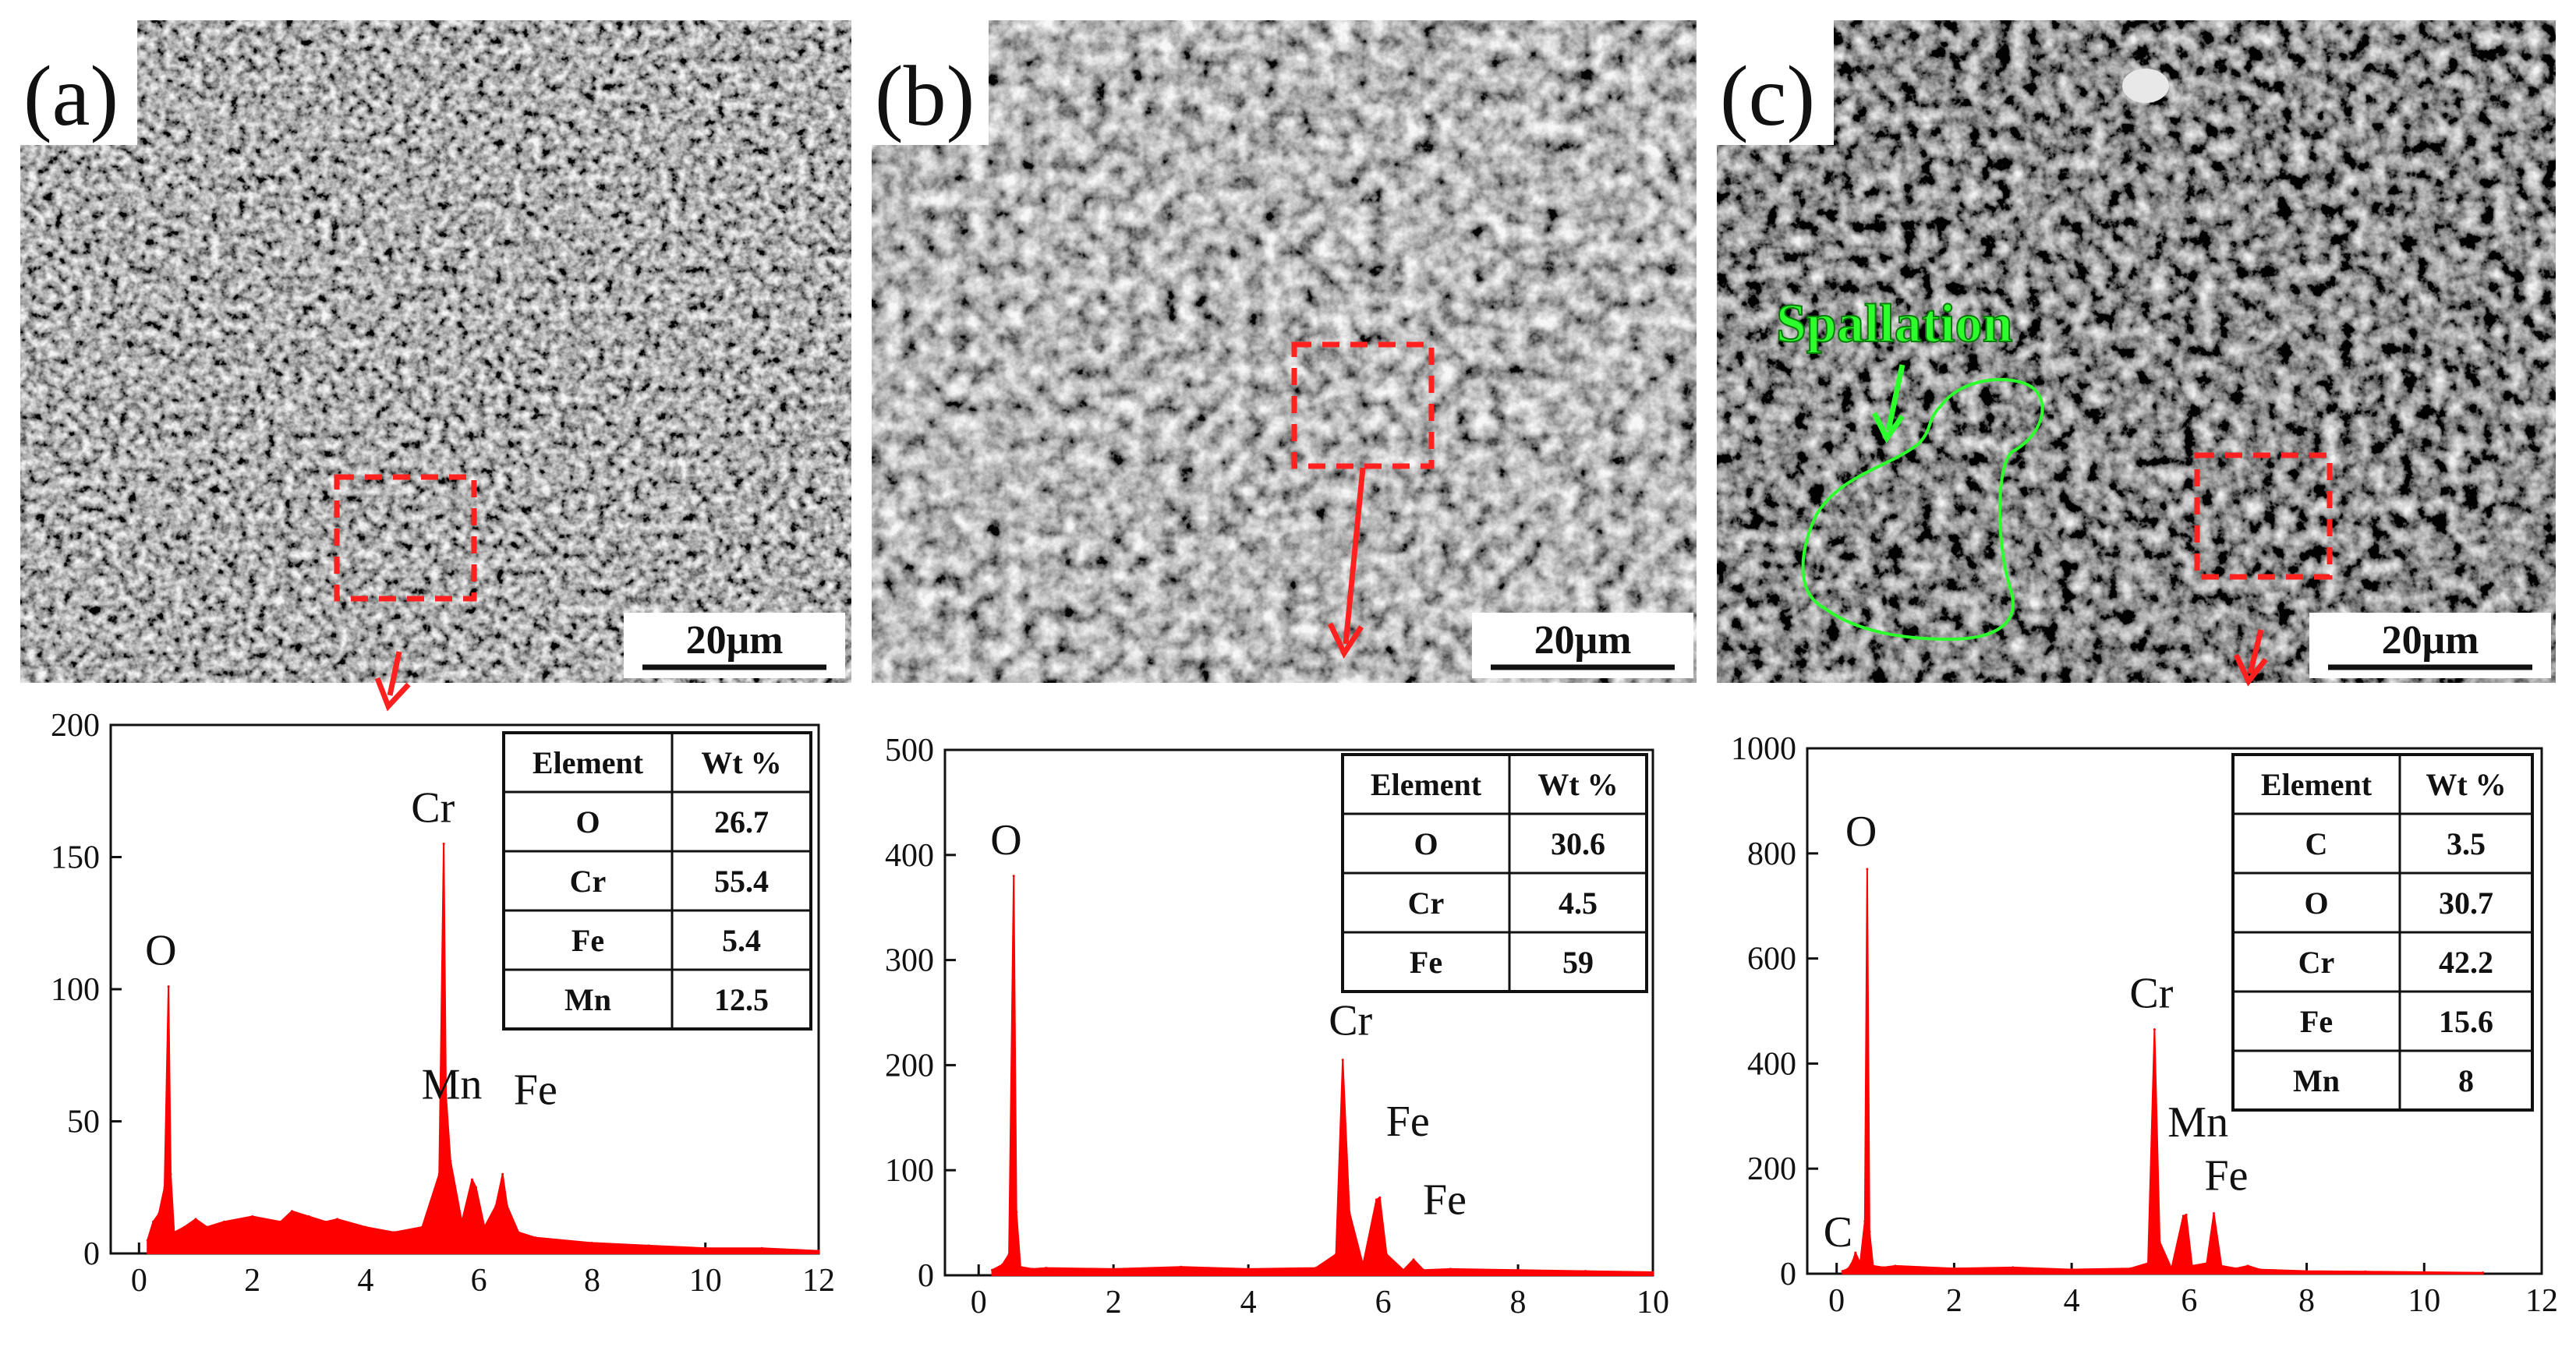  Describe the element at coordinates (2263, 516) in the screenshot. I see `roi-box-c` at that location.